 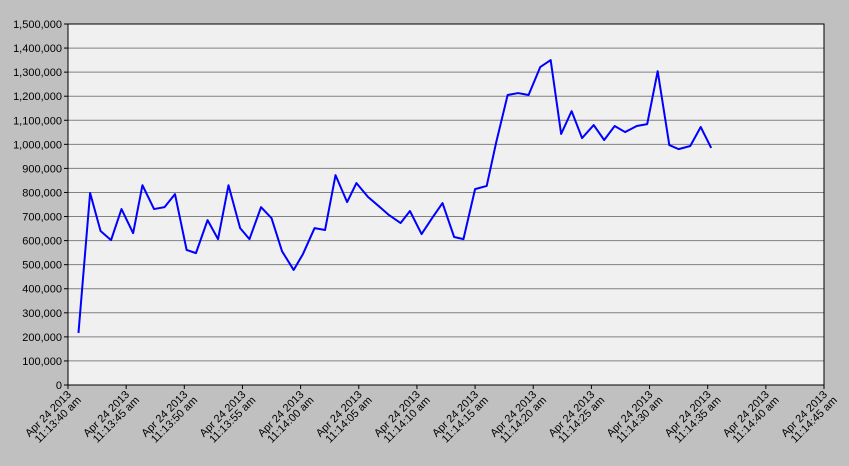 What do you see at coordinates (693, 417) in the screenshot?
I see `x-tick-label: Apr 24 2013 11:14:35 am` at bounding box center [693, 417].